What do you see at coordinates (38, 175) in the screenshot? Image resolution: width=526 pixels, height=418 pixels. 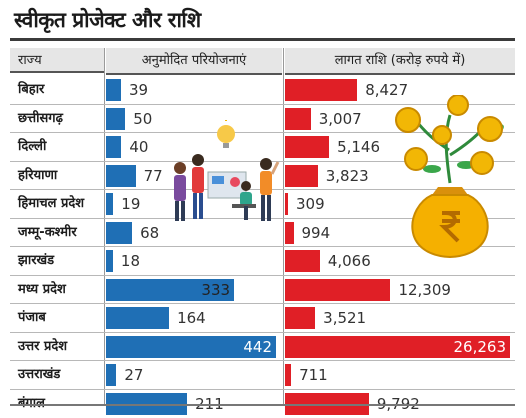 I see `state-label: हरियाणा` at bounding box center [38, 175].